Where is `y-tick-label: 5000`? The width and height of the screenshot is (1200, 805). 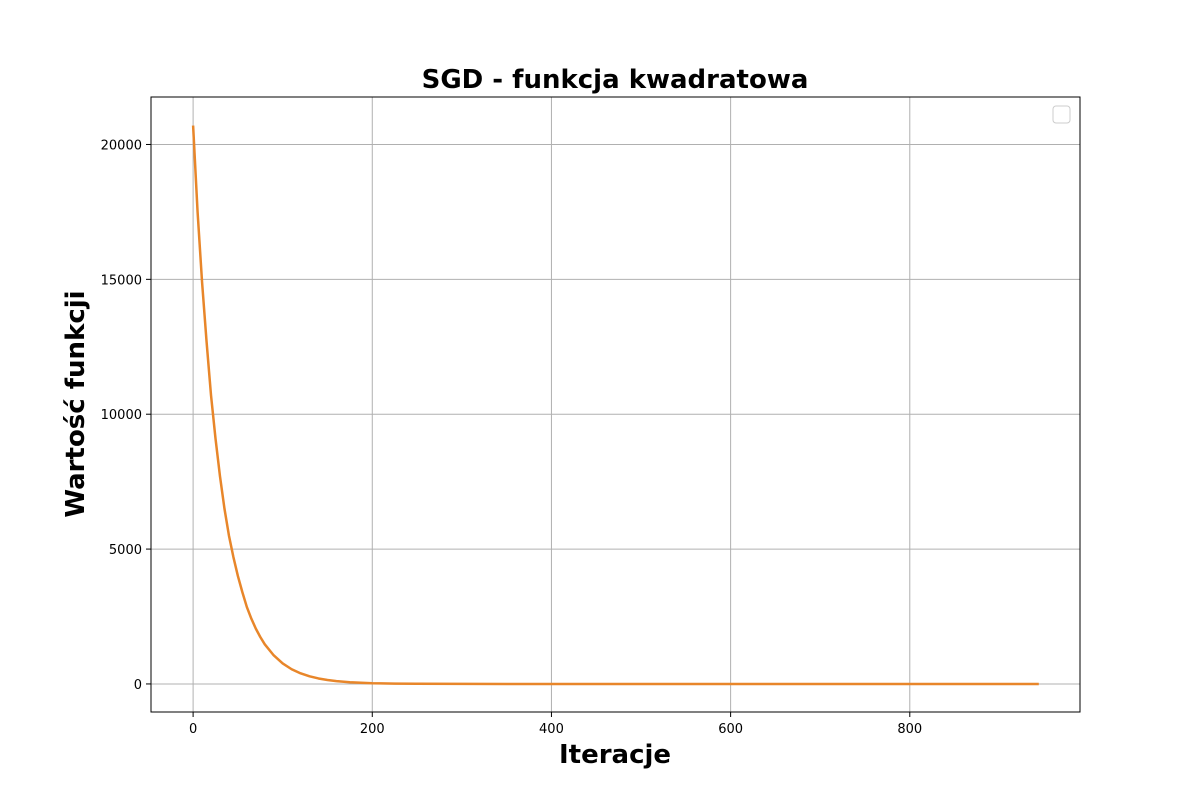
y-tick-label: 5000 is located at coordinates (125, 550).